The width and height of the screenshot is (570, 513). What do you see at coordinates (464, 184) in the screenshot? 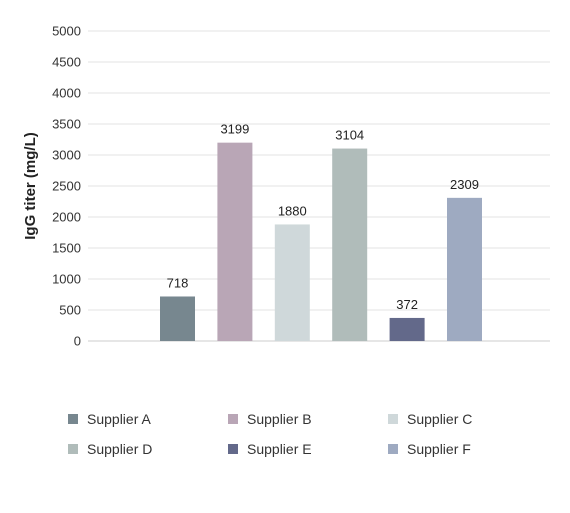
I see `data-label: 2309` at bounding box center [464, 184].